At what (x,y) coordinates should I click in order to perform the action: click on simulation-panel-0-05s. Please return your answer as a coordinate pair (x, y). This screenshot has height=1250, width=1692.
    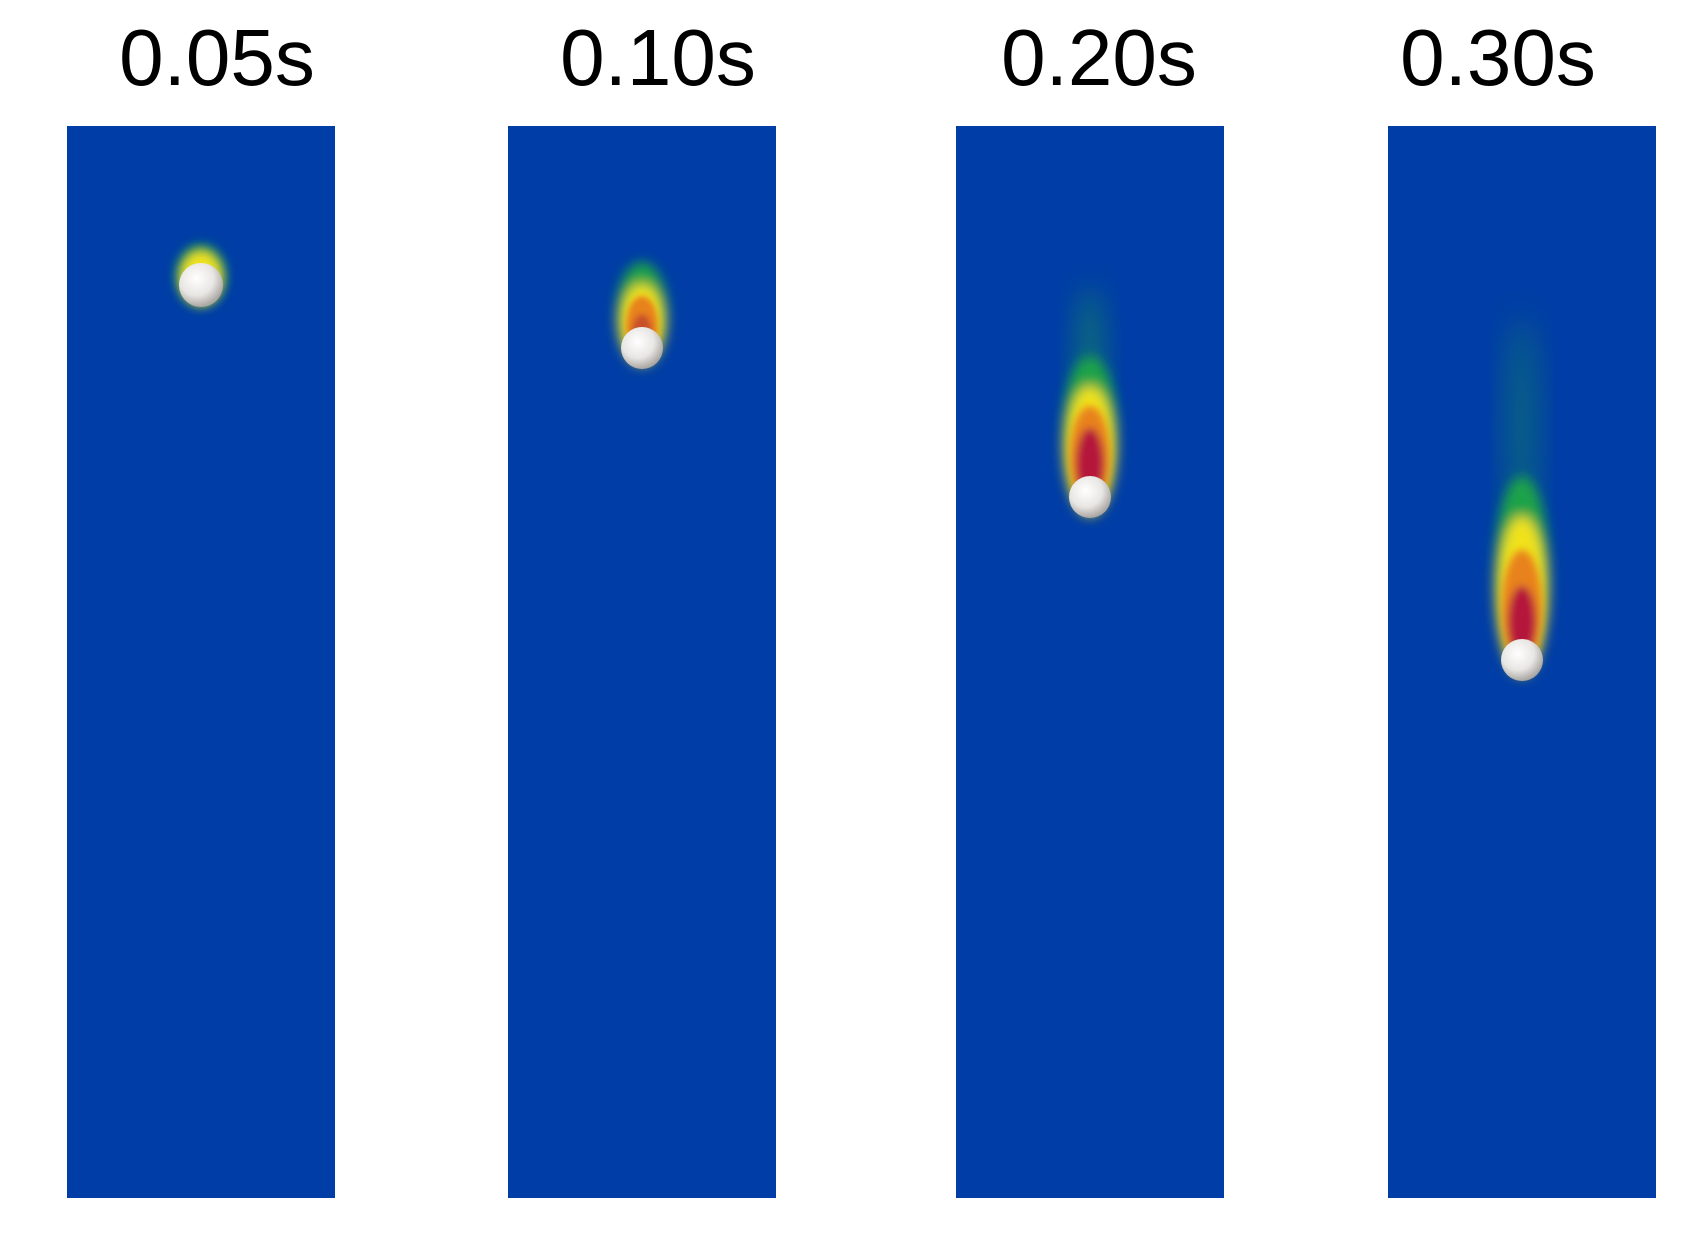
    Looking at the image, I should click on (201, 662).